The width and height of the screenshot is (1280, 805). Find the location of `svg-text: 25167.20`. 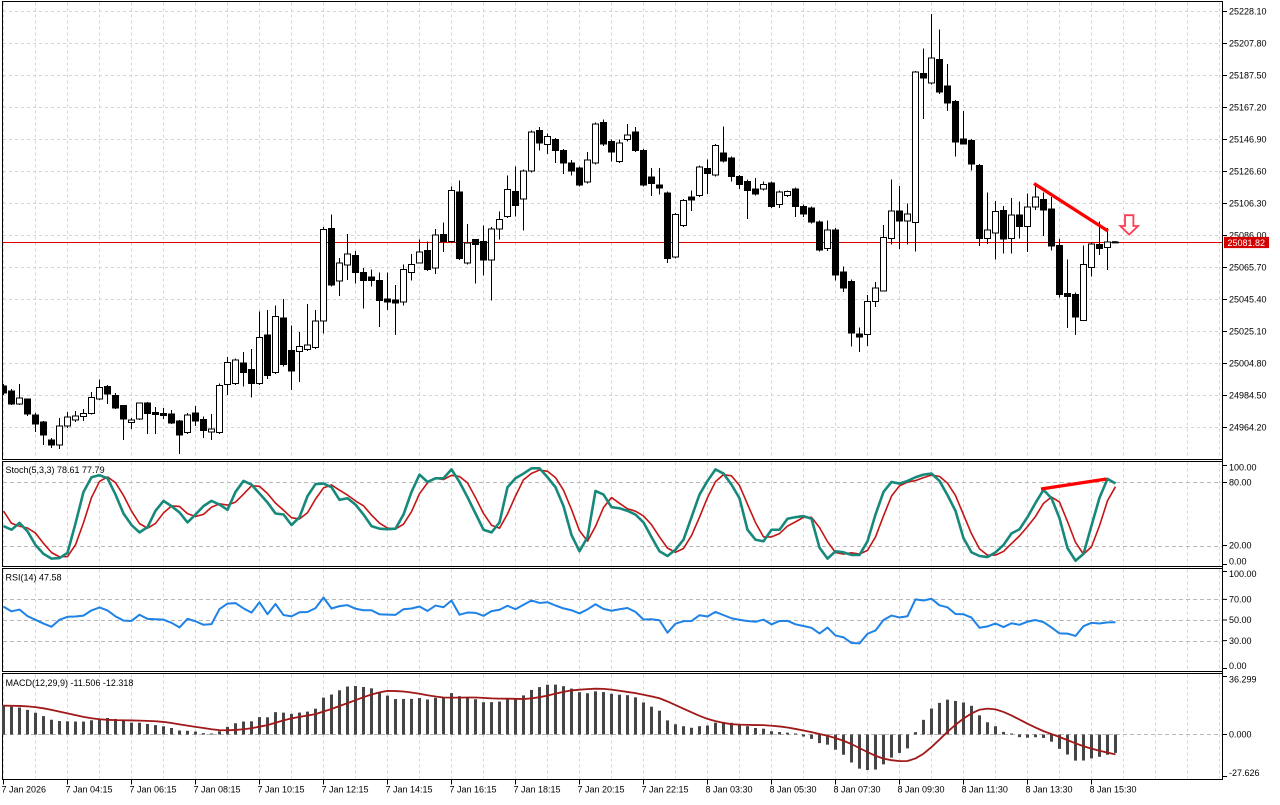

svg-text: 25167.20 is located at coordinates (1248, 108).